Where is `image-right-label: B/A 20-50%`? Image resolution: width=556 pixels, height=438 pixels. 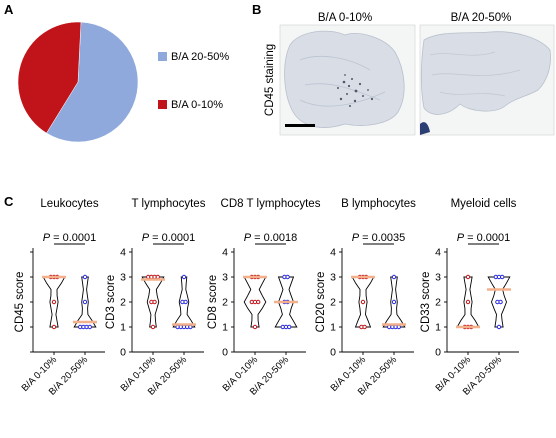
image-right-label: B/A 20-50% is located at coordinates (481, 18).